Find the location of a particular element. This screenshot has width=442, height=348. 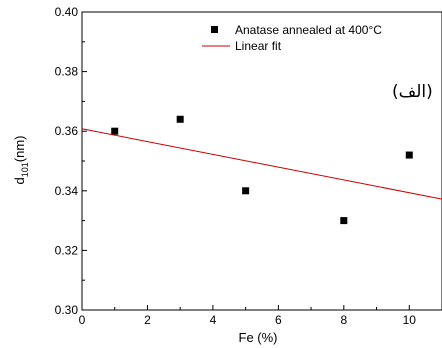

y-tick-label: 0.36 is located at coordinates (67, 131).